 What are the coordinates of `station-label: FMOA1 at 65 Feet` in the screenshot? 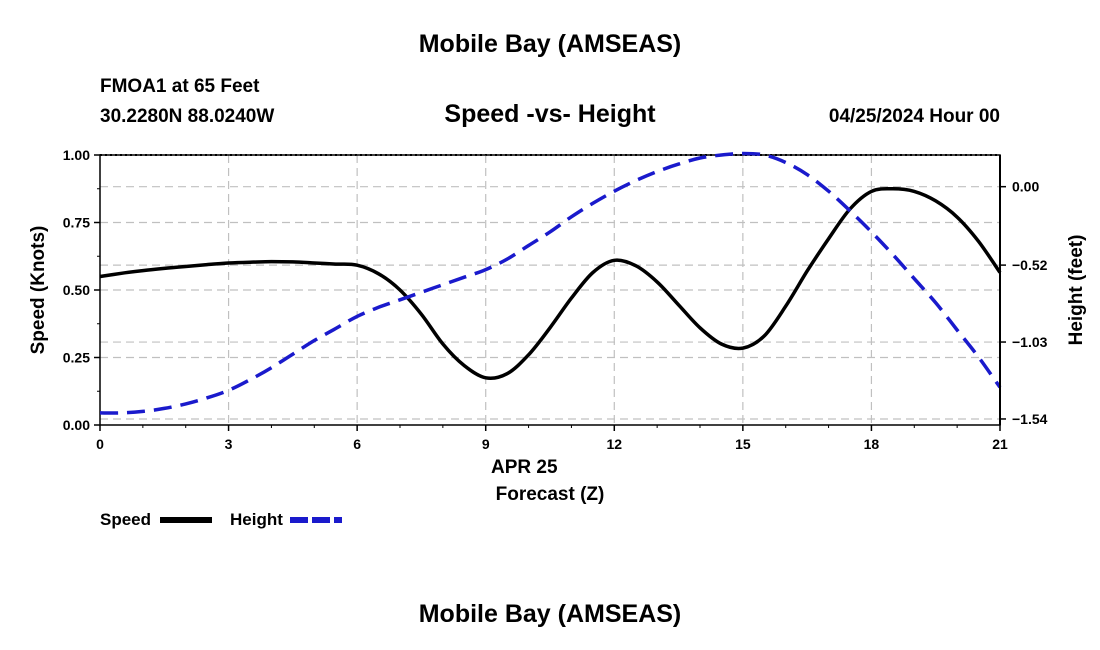 It's located at (180, 86).